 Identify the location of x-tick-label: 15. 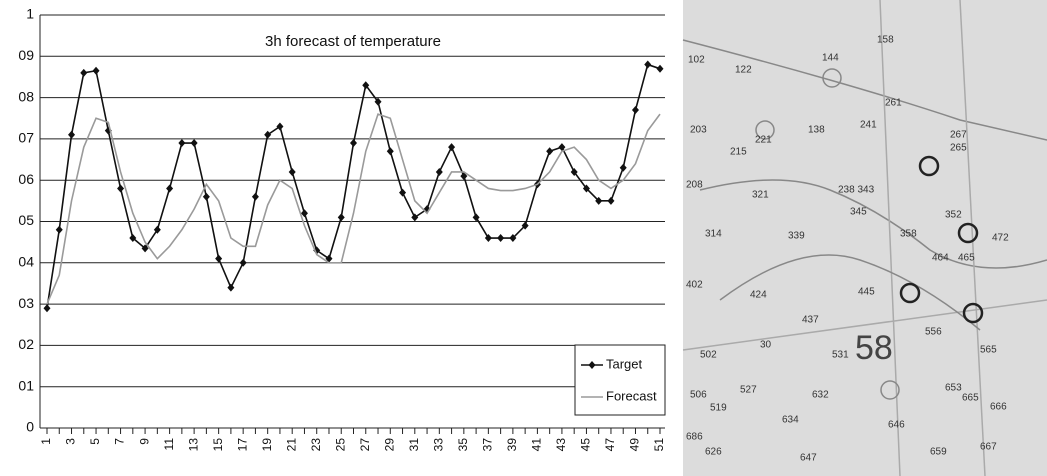
(218, 445).